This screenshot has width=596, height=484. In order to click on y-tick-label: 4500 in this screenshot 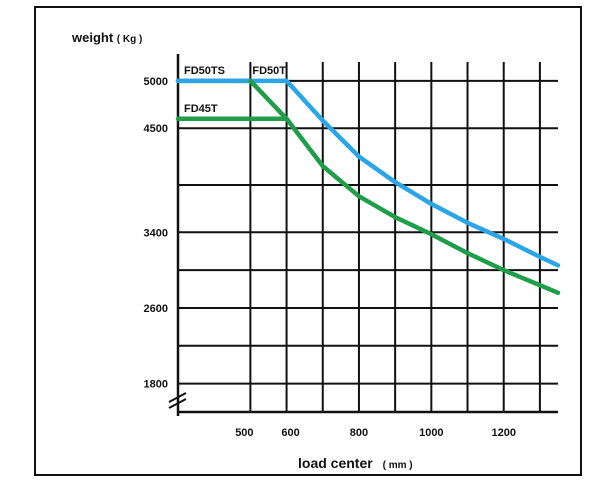, I will do `click(156, 129)`.